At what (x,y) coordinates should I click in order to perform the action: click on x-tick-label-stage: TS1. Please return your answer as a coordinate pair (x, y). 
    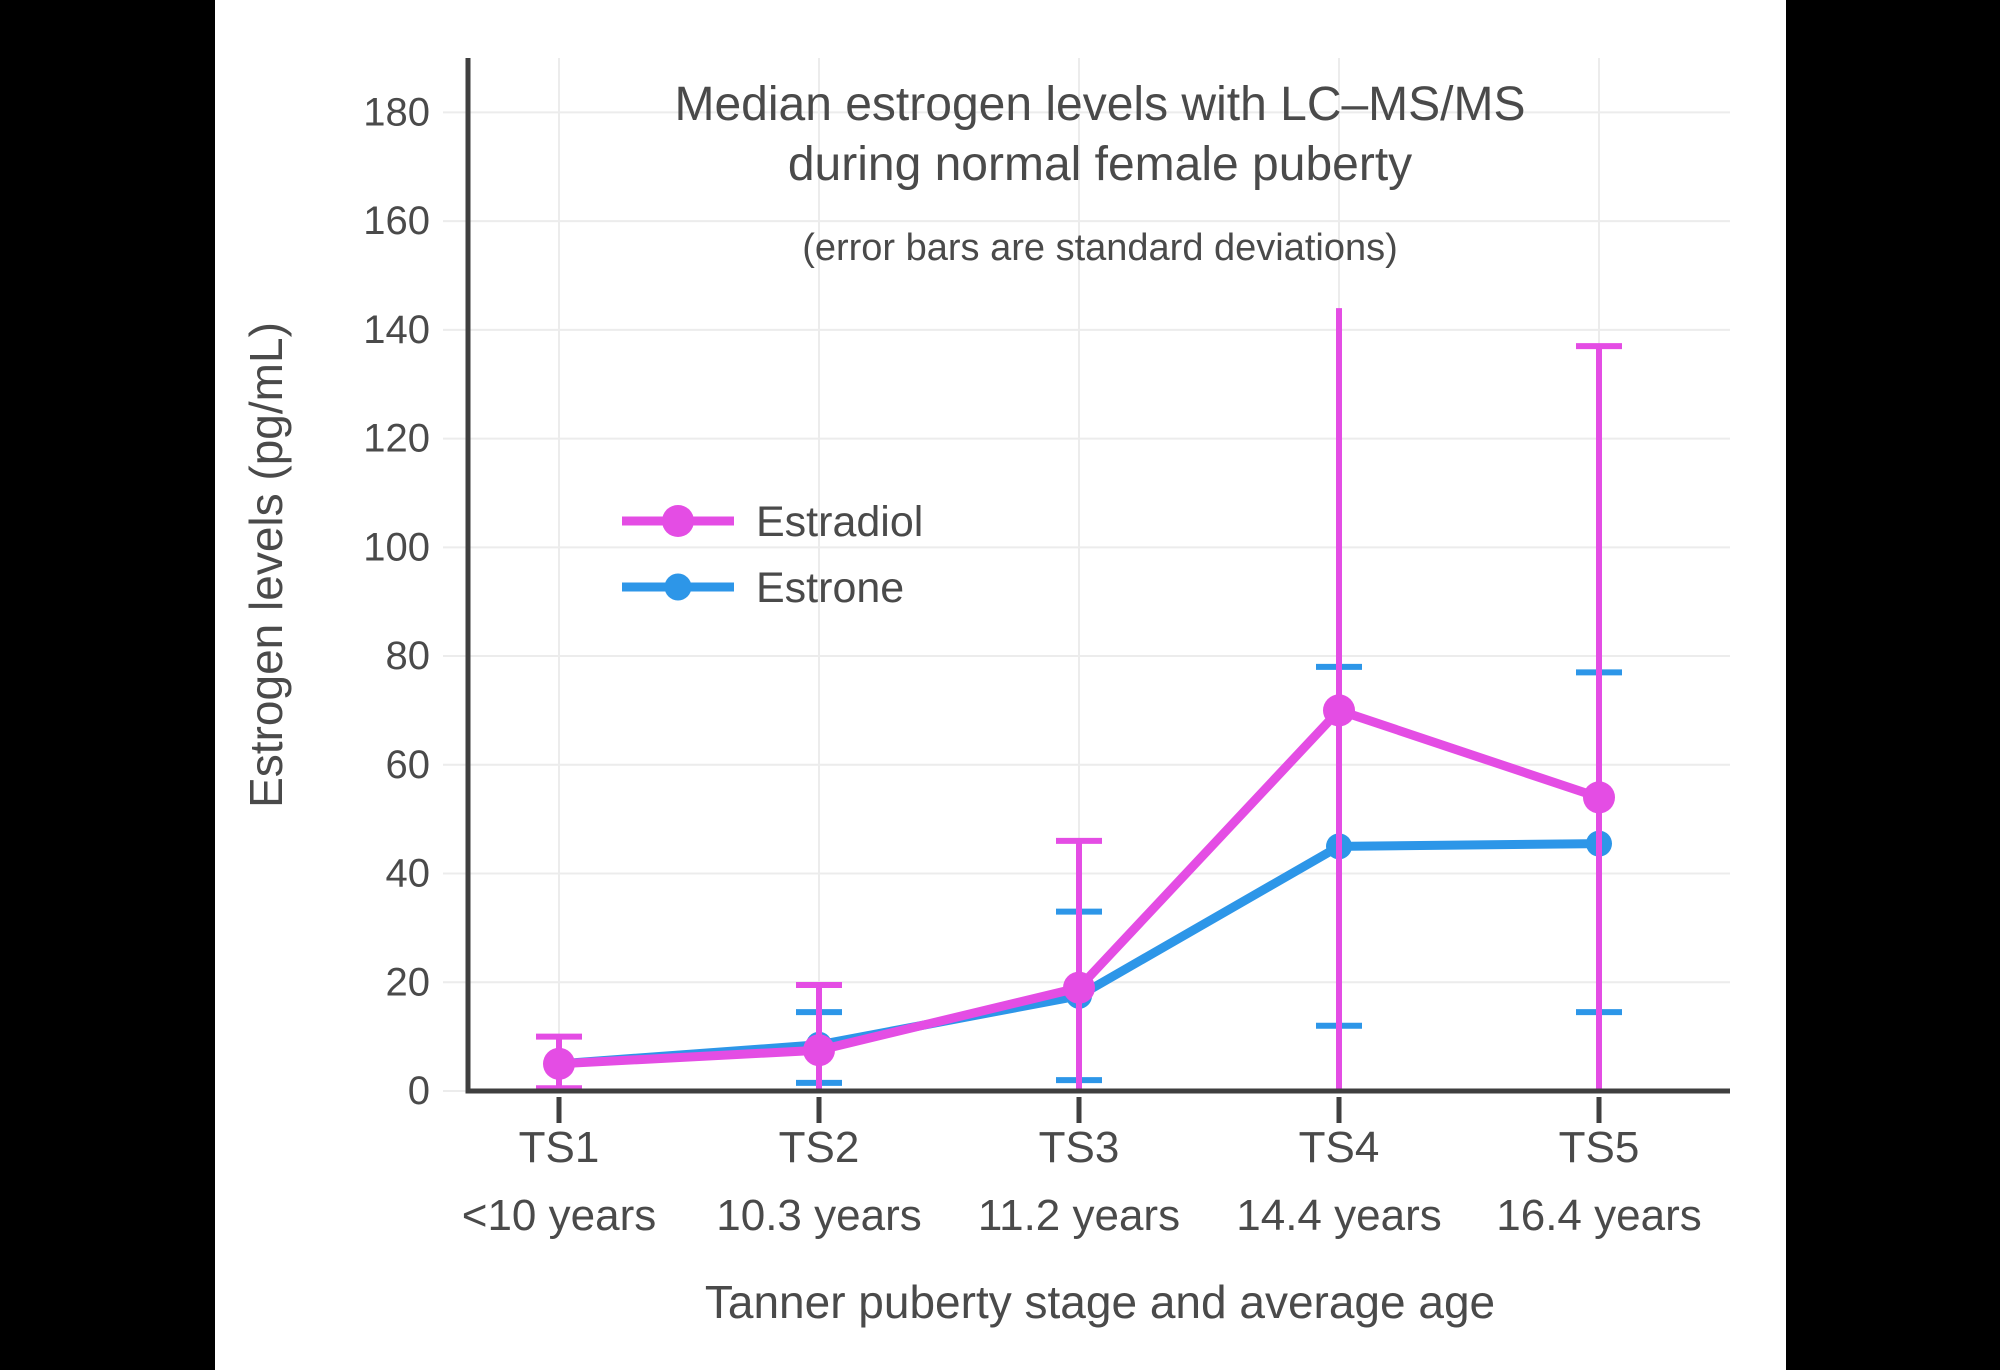
    Looking at the image, I should click on (559, 1147).